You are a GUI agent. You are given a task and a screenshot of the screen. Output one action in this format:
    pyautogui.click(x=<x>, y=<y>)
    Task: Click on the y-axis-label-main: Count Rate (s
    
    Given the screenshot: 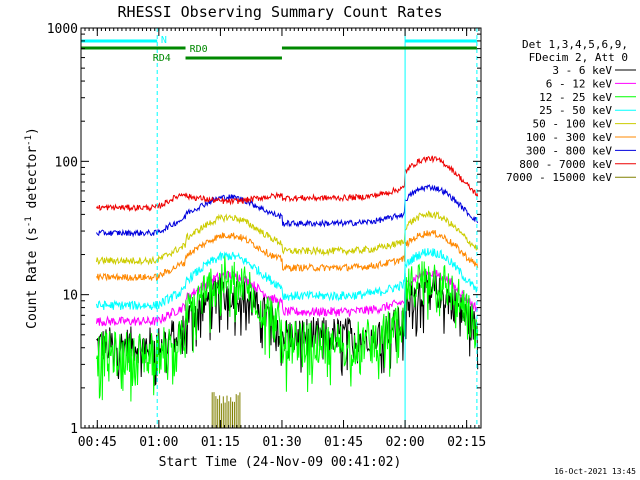 What is the action you would take?
    pyautogui.click(x=32, y=278)
    